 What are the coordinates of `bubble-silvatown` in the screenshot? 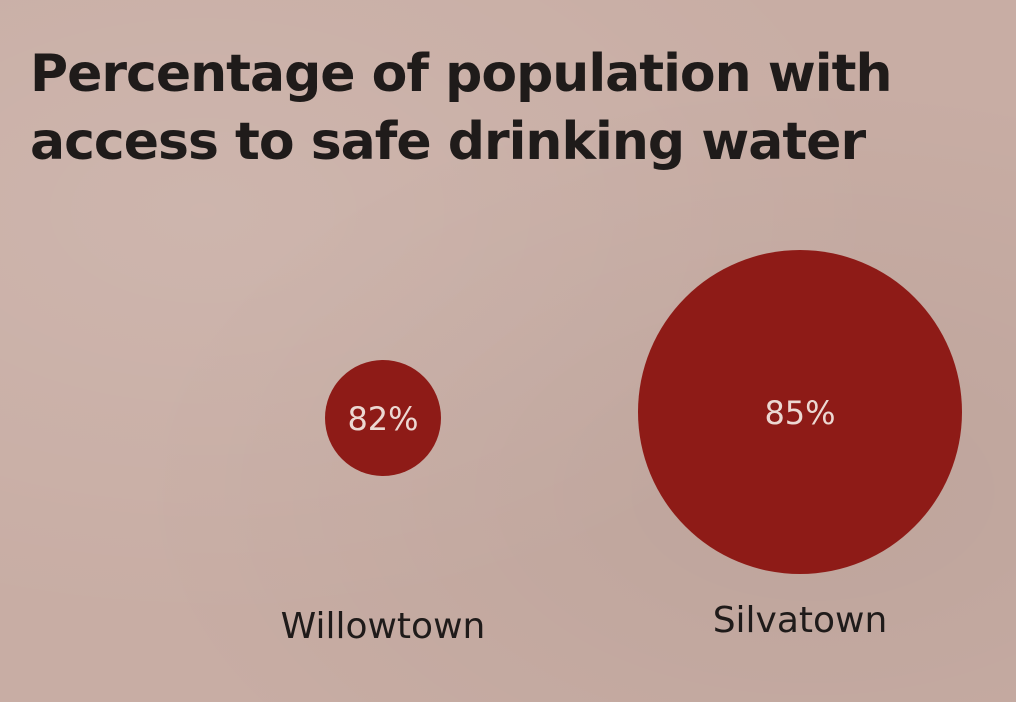 It's located at (800, 412).